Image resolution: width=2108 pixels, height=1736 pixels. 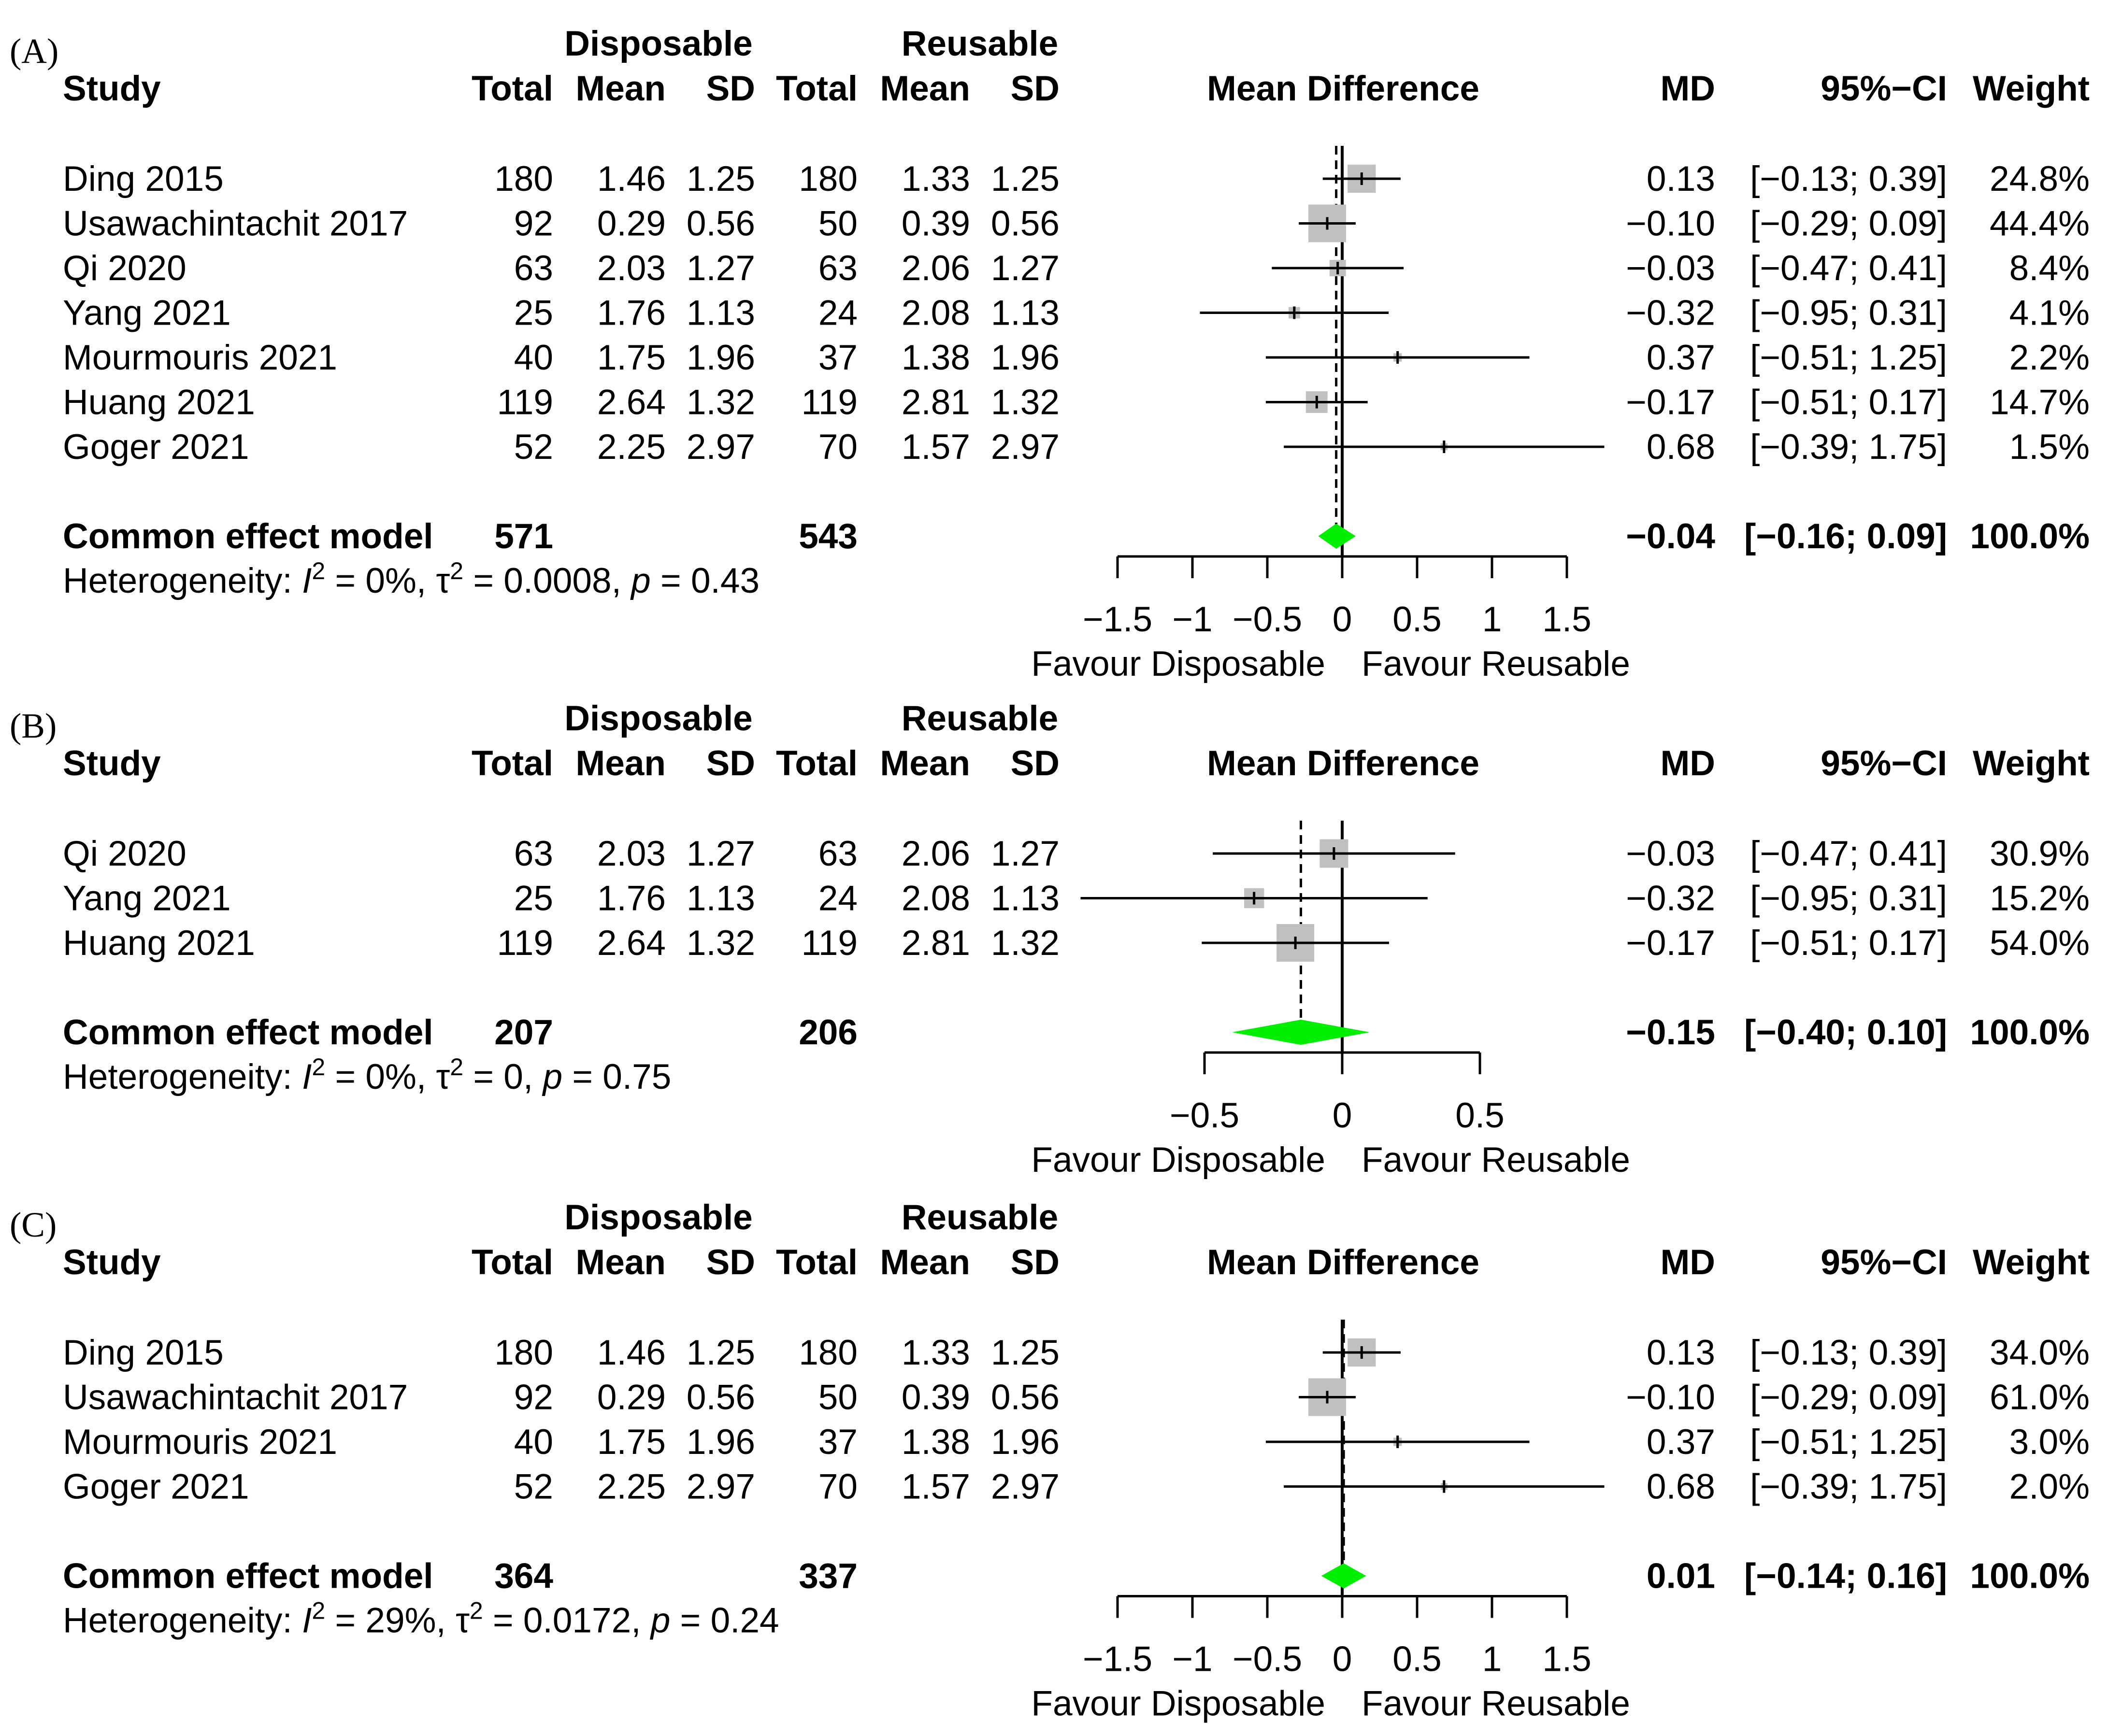 I want to click on md-value: 0.37, so click(x=1681, y=1442).